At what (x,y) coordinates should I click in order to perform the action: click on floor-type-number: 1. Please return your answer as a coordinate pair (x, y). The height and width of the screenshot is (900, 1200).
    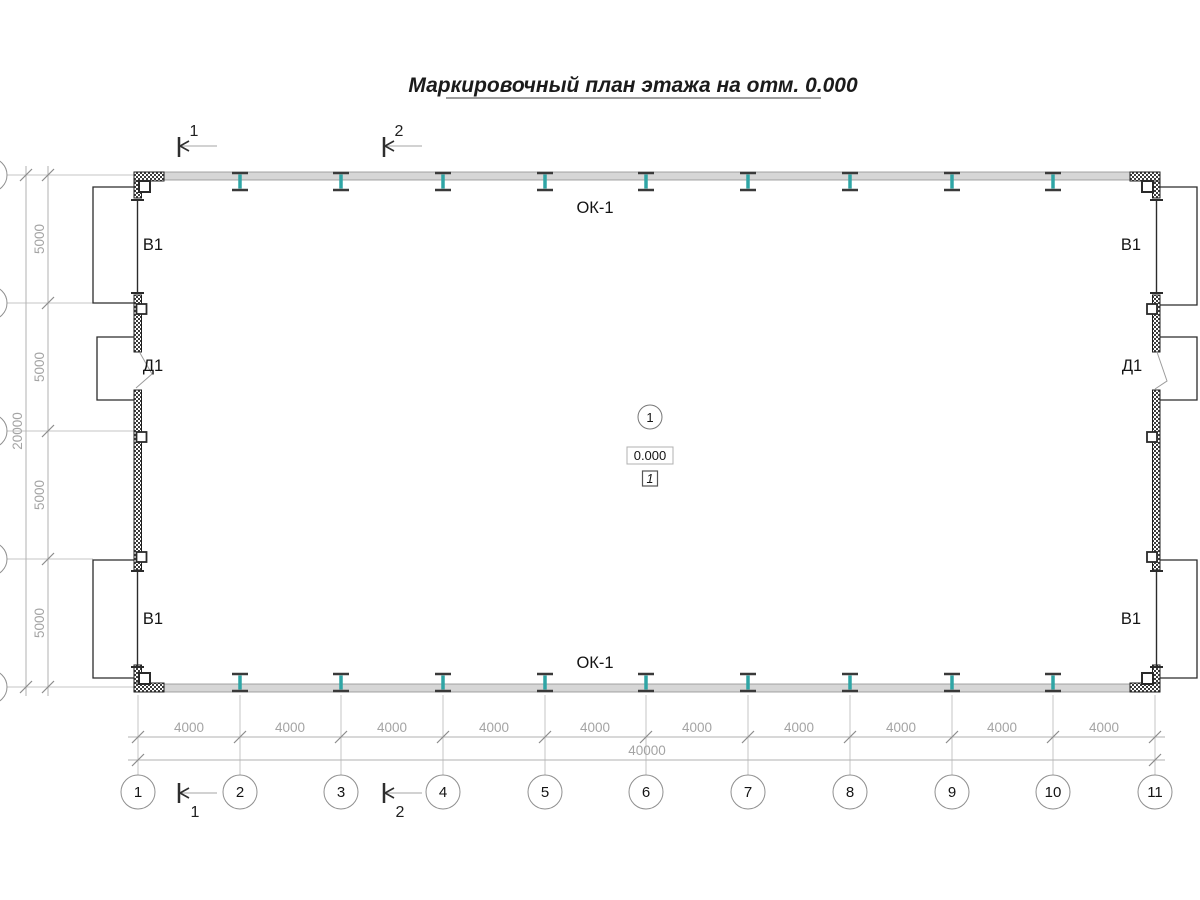
    Looking at the image, I should click on (650, 479).